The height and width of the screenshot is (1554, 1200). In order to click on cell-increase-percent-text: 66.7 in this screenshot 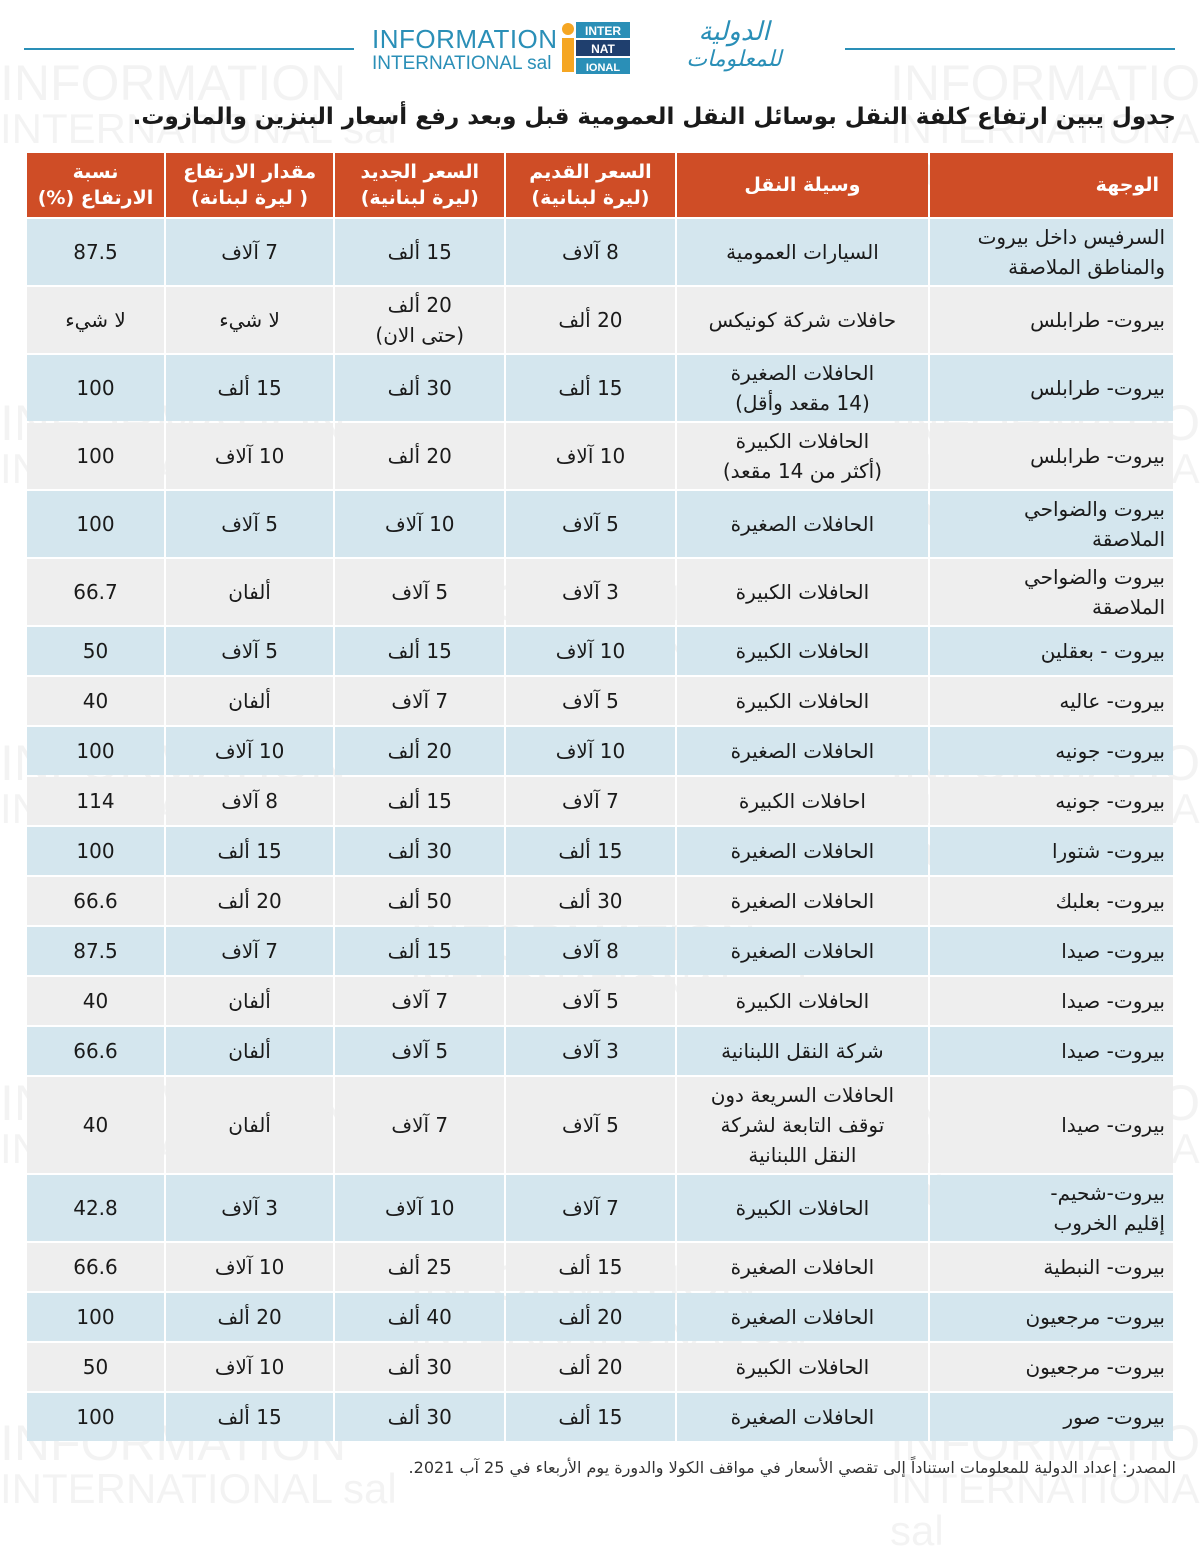, I will do `click(95, 592)`.